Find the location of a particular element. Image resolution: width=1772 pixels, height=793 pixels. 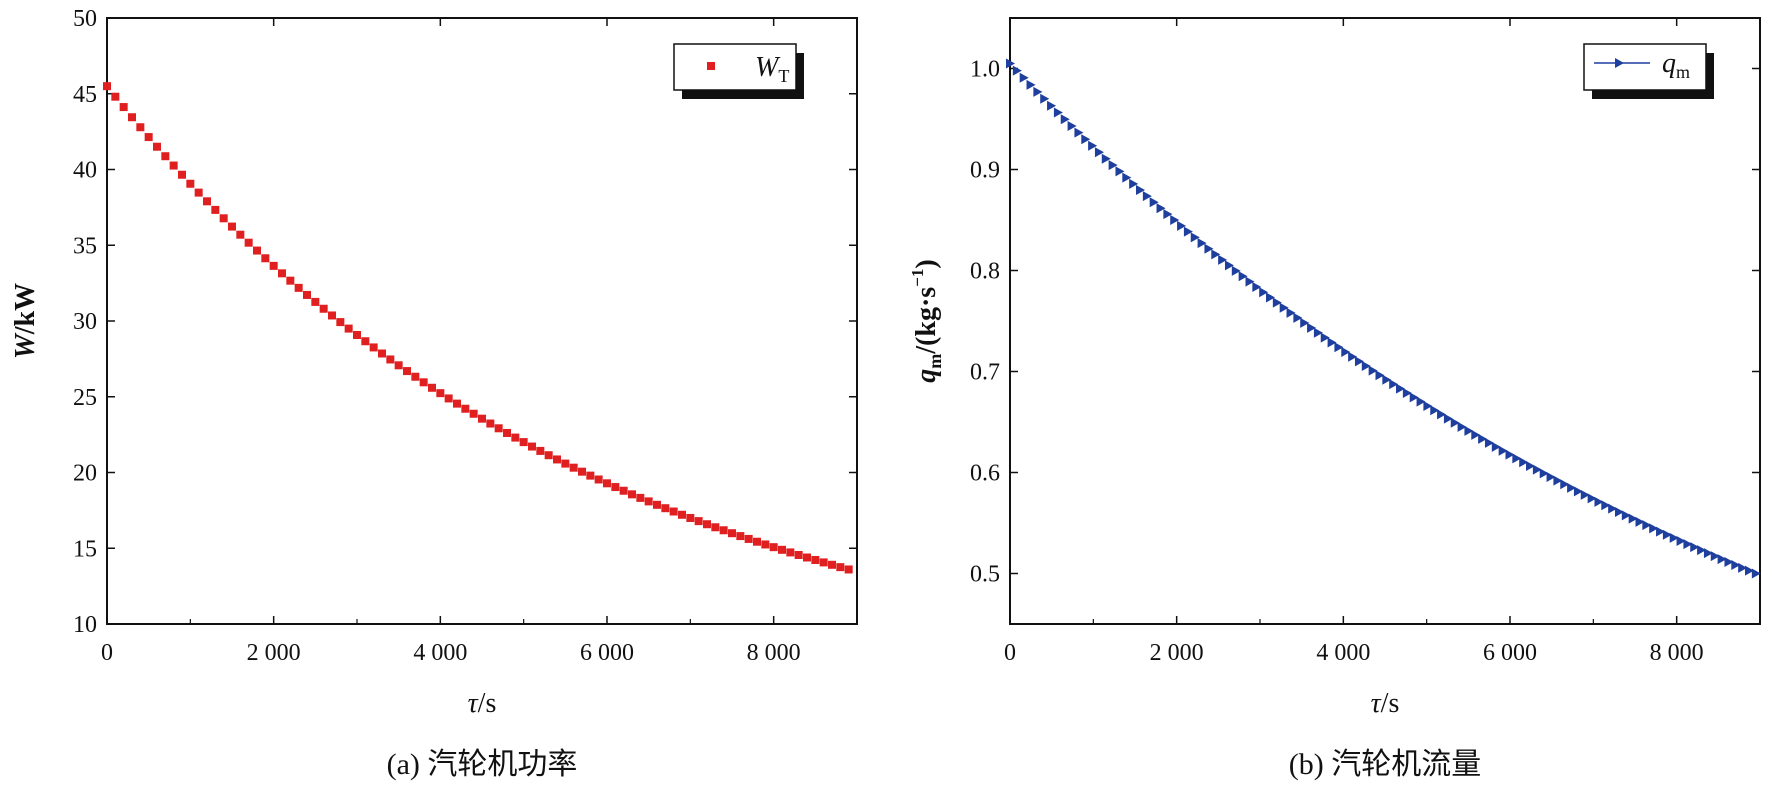

legend-b: qm is located at coordinates (1648, 71).